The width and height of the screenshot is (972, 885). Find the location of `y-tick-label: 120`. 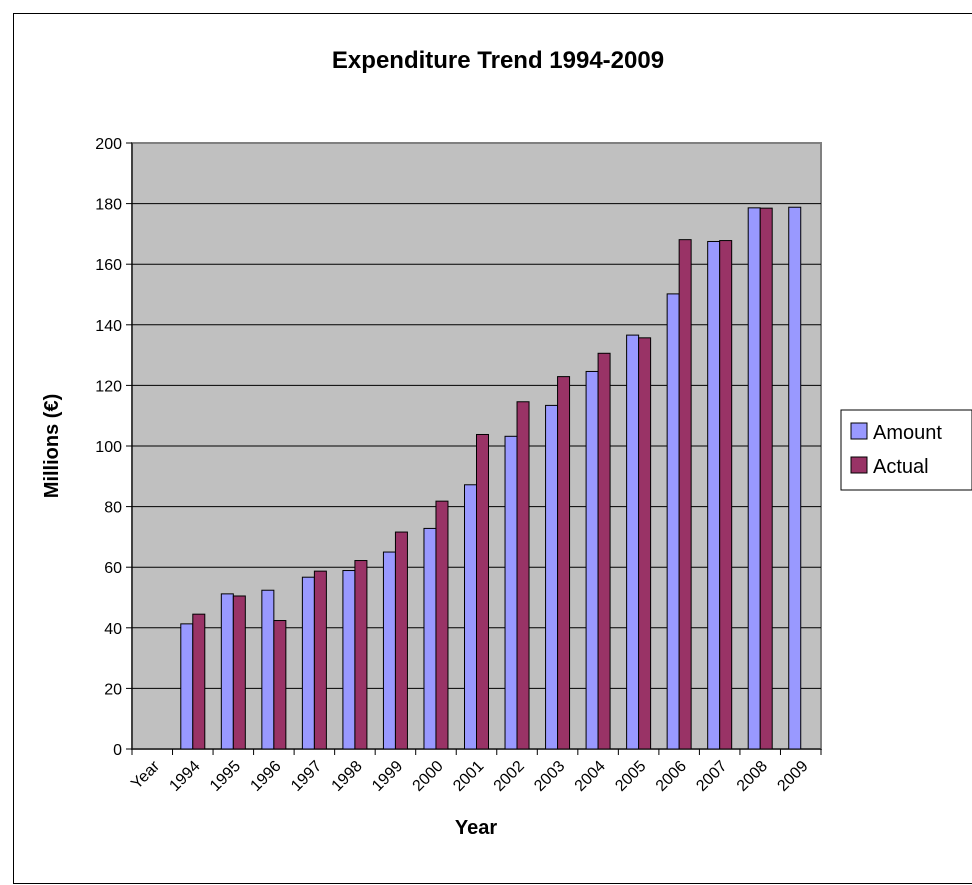

y-tick-label: 120 is located at coordinates (108, 386).